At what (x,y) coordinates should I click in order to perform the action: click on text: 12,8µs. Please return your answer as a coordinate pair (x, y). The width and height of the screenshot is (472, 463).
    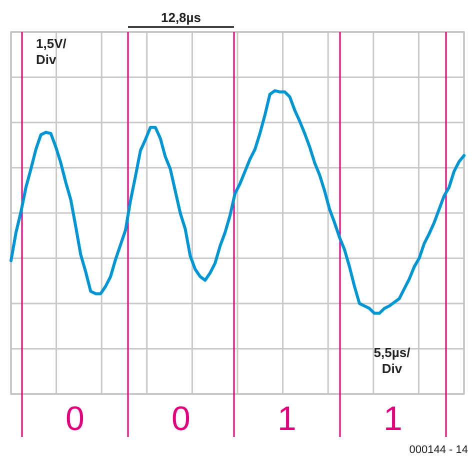
    Looking at the image, I should click on (181, 17).